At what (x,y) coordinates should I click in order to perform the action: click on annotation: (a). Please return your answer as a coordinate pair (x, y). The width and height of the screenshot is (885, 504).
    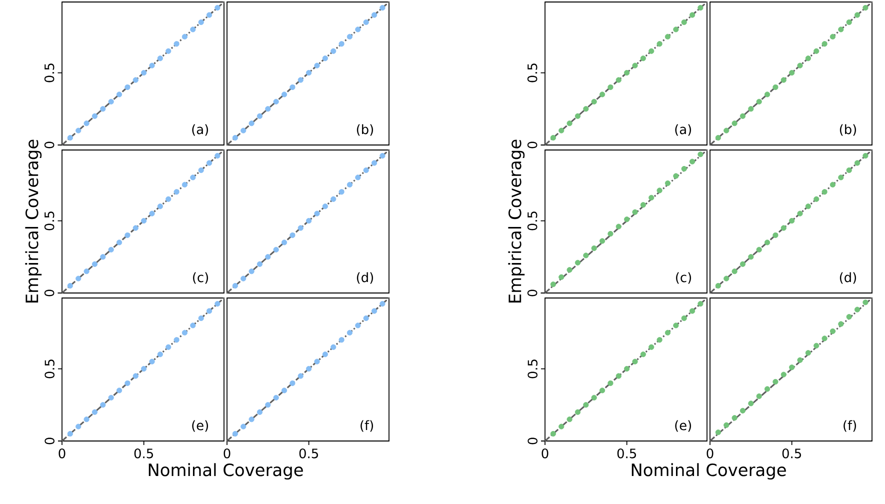
    Looking at the image, I should click on (200, 130).